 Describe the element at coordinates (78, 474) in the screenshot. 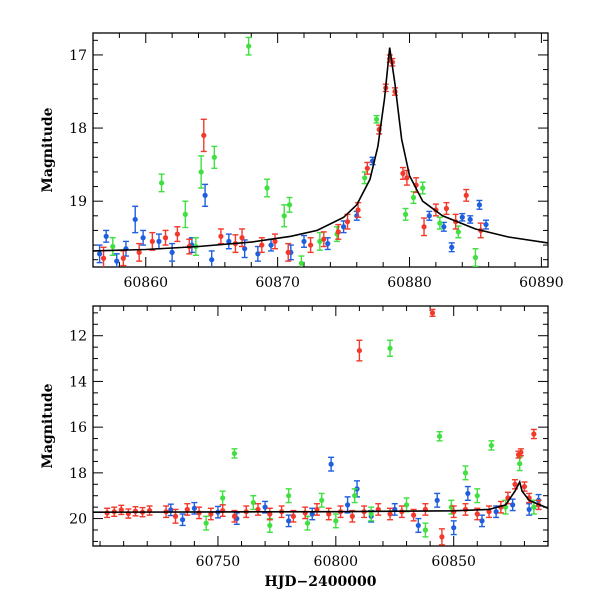

I see `bottom-y-tick-label: 18` at that location.